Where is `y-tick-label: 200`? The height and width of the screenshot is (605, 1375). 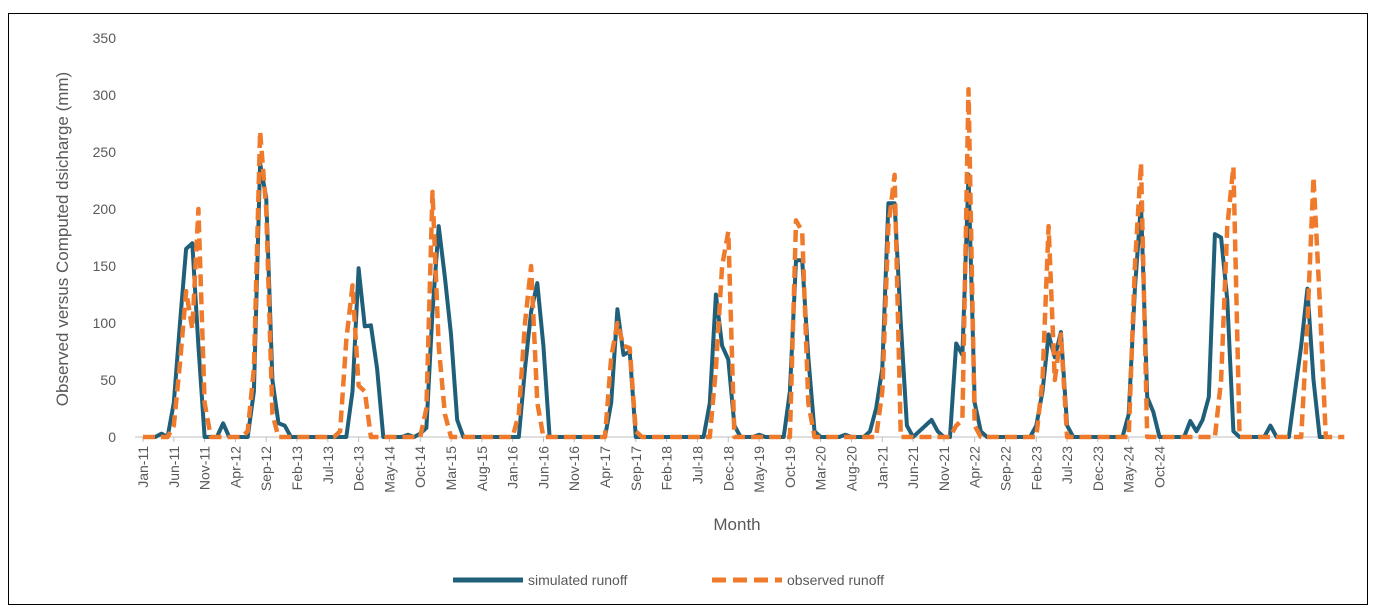 y-tick-label: 200 is located at coordinates (105, 209).